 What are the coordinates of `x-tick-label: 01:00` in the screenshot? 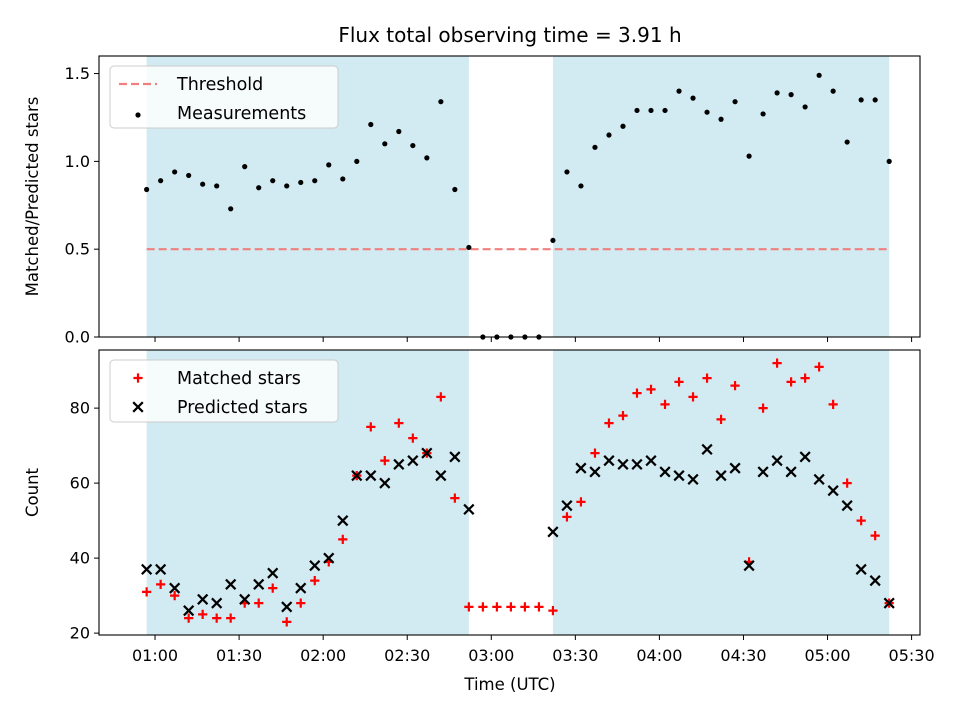 It's located at (155, 655).